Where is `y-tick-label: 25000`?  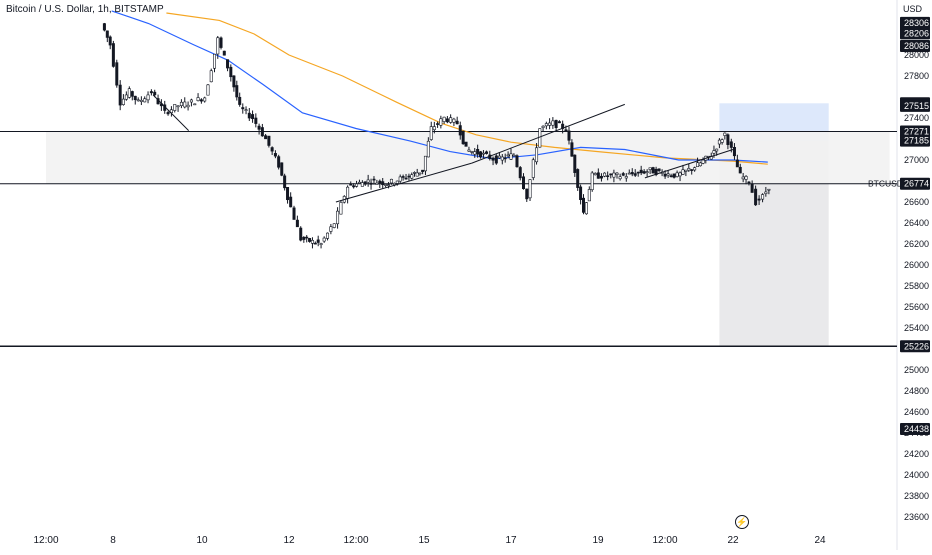 y-tick-label: 25000 is located at coordinates (916, 370).